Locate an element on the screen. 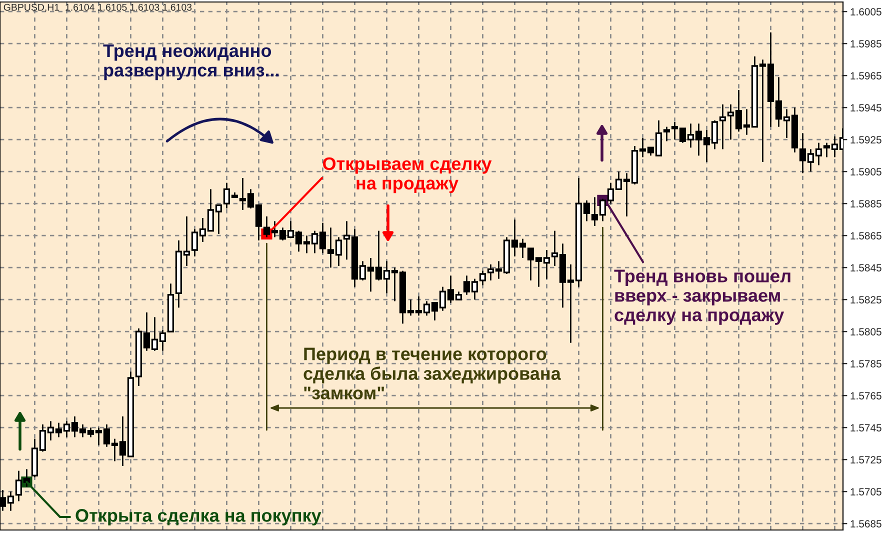 This screenshot has width=885, height=535. y-tick-label: 1.5865 is located at coordinates (866, 236).